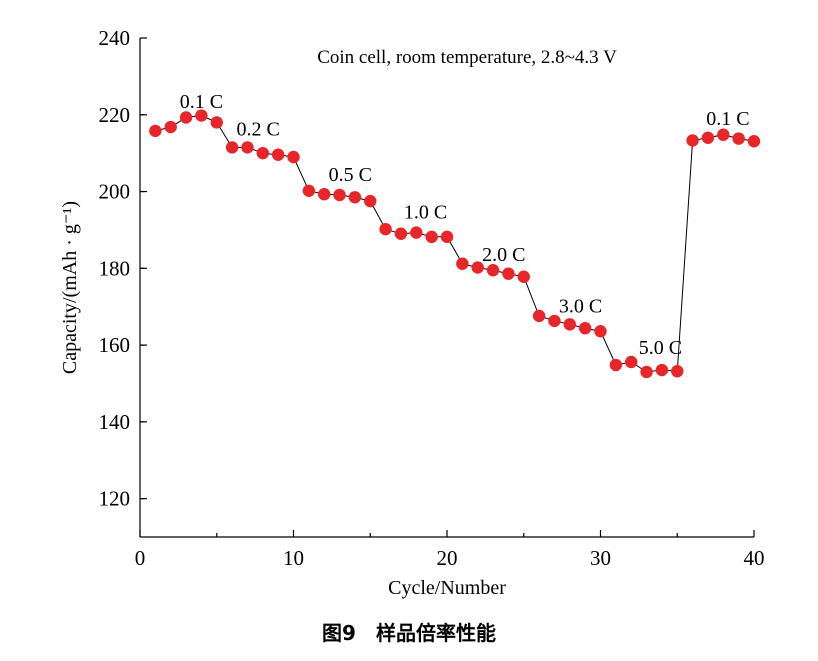 The width and height of the screenshot is (818, 661). I want to click on x-tick-label: 20, so click(447, 558).